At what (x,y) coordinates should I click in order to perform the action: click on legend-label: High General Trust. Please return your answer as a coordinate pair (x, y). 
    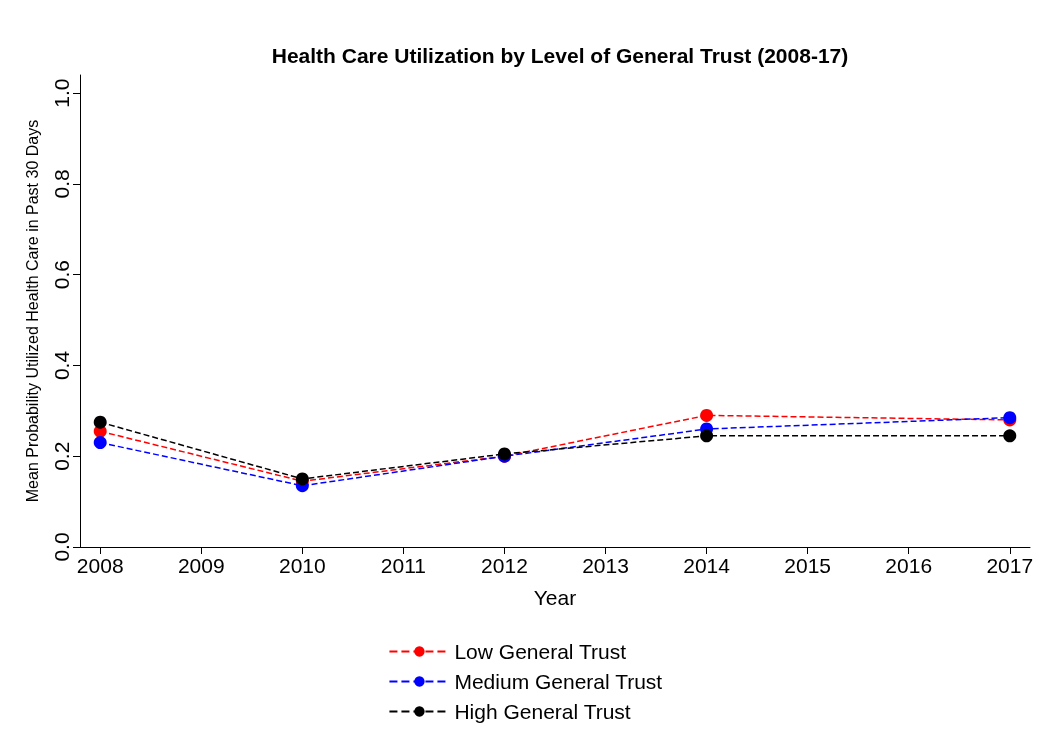
    Looking at the image, I should click on (542, 711).